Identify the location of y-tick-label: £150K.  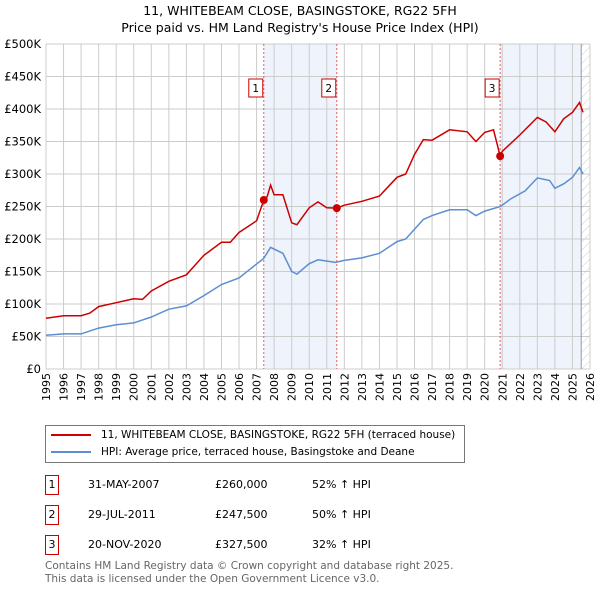
(22, 272).